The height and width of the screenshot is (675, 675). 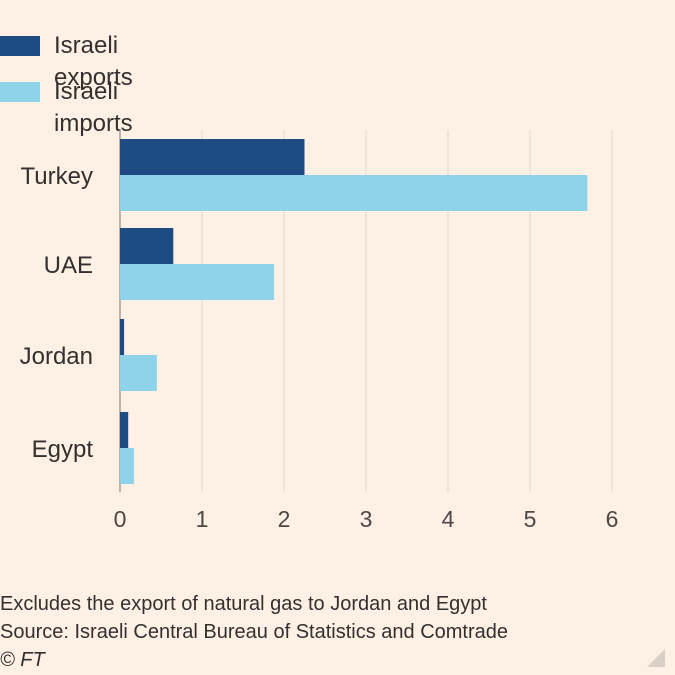 What do you see at coordinates (20, 92) in the screenshot?
I see `legend-swatch-imports` at bounding box center [20, 92].